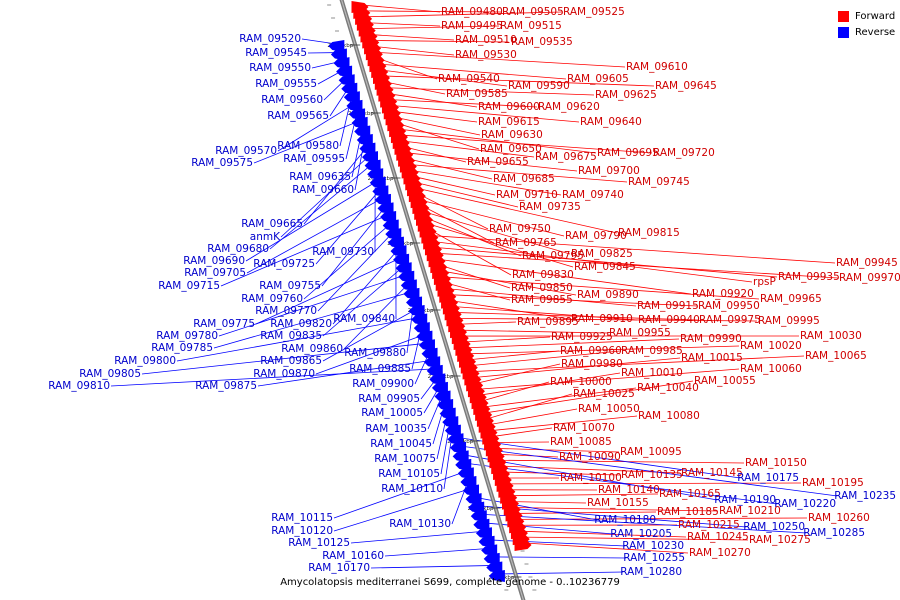 The width and height of the screenshot is (900, 600). Describe the element at coordinates (659, 182) in the screenshot. I see `forward-gene-label: RAM_09745` at that location.